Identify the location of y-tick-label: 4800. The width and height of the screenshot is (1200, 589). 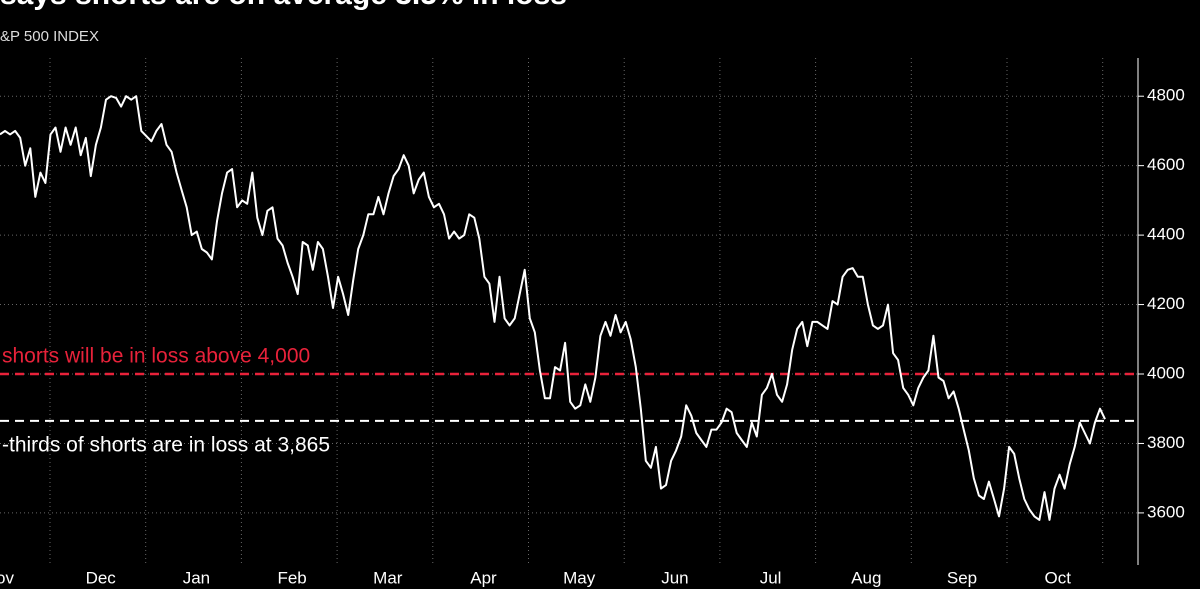
(1166, 95).